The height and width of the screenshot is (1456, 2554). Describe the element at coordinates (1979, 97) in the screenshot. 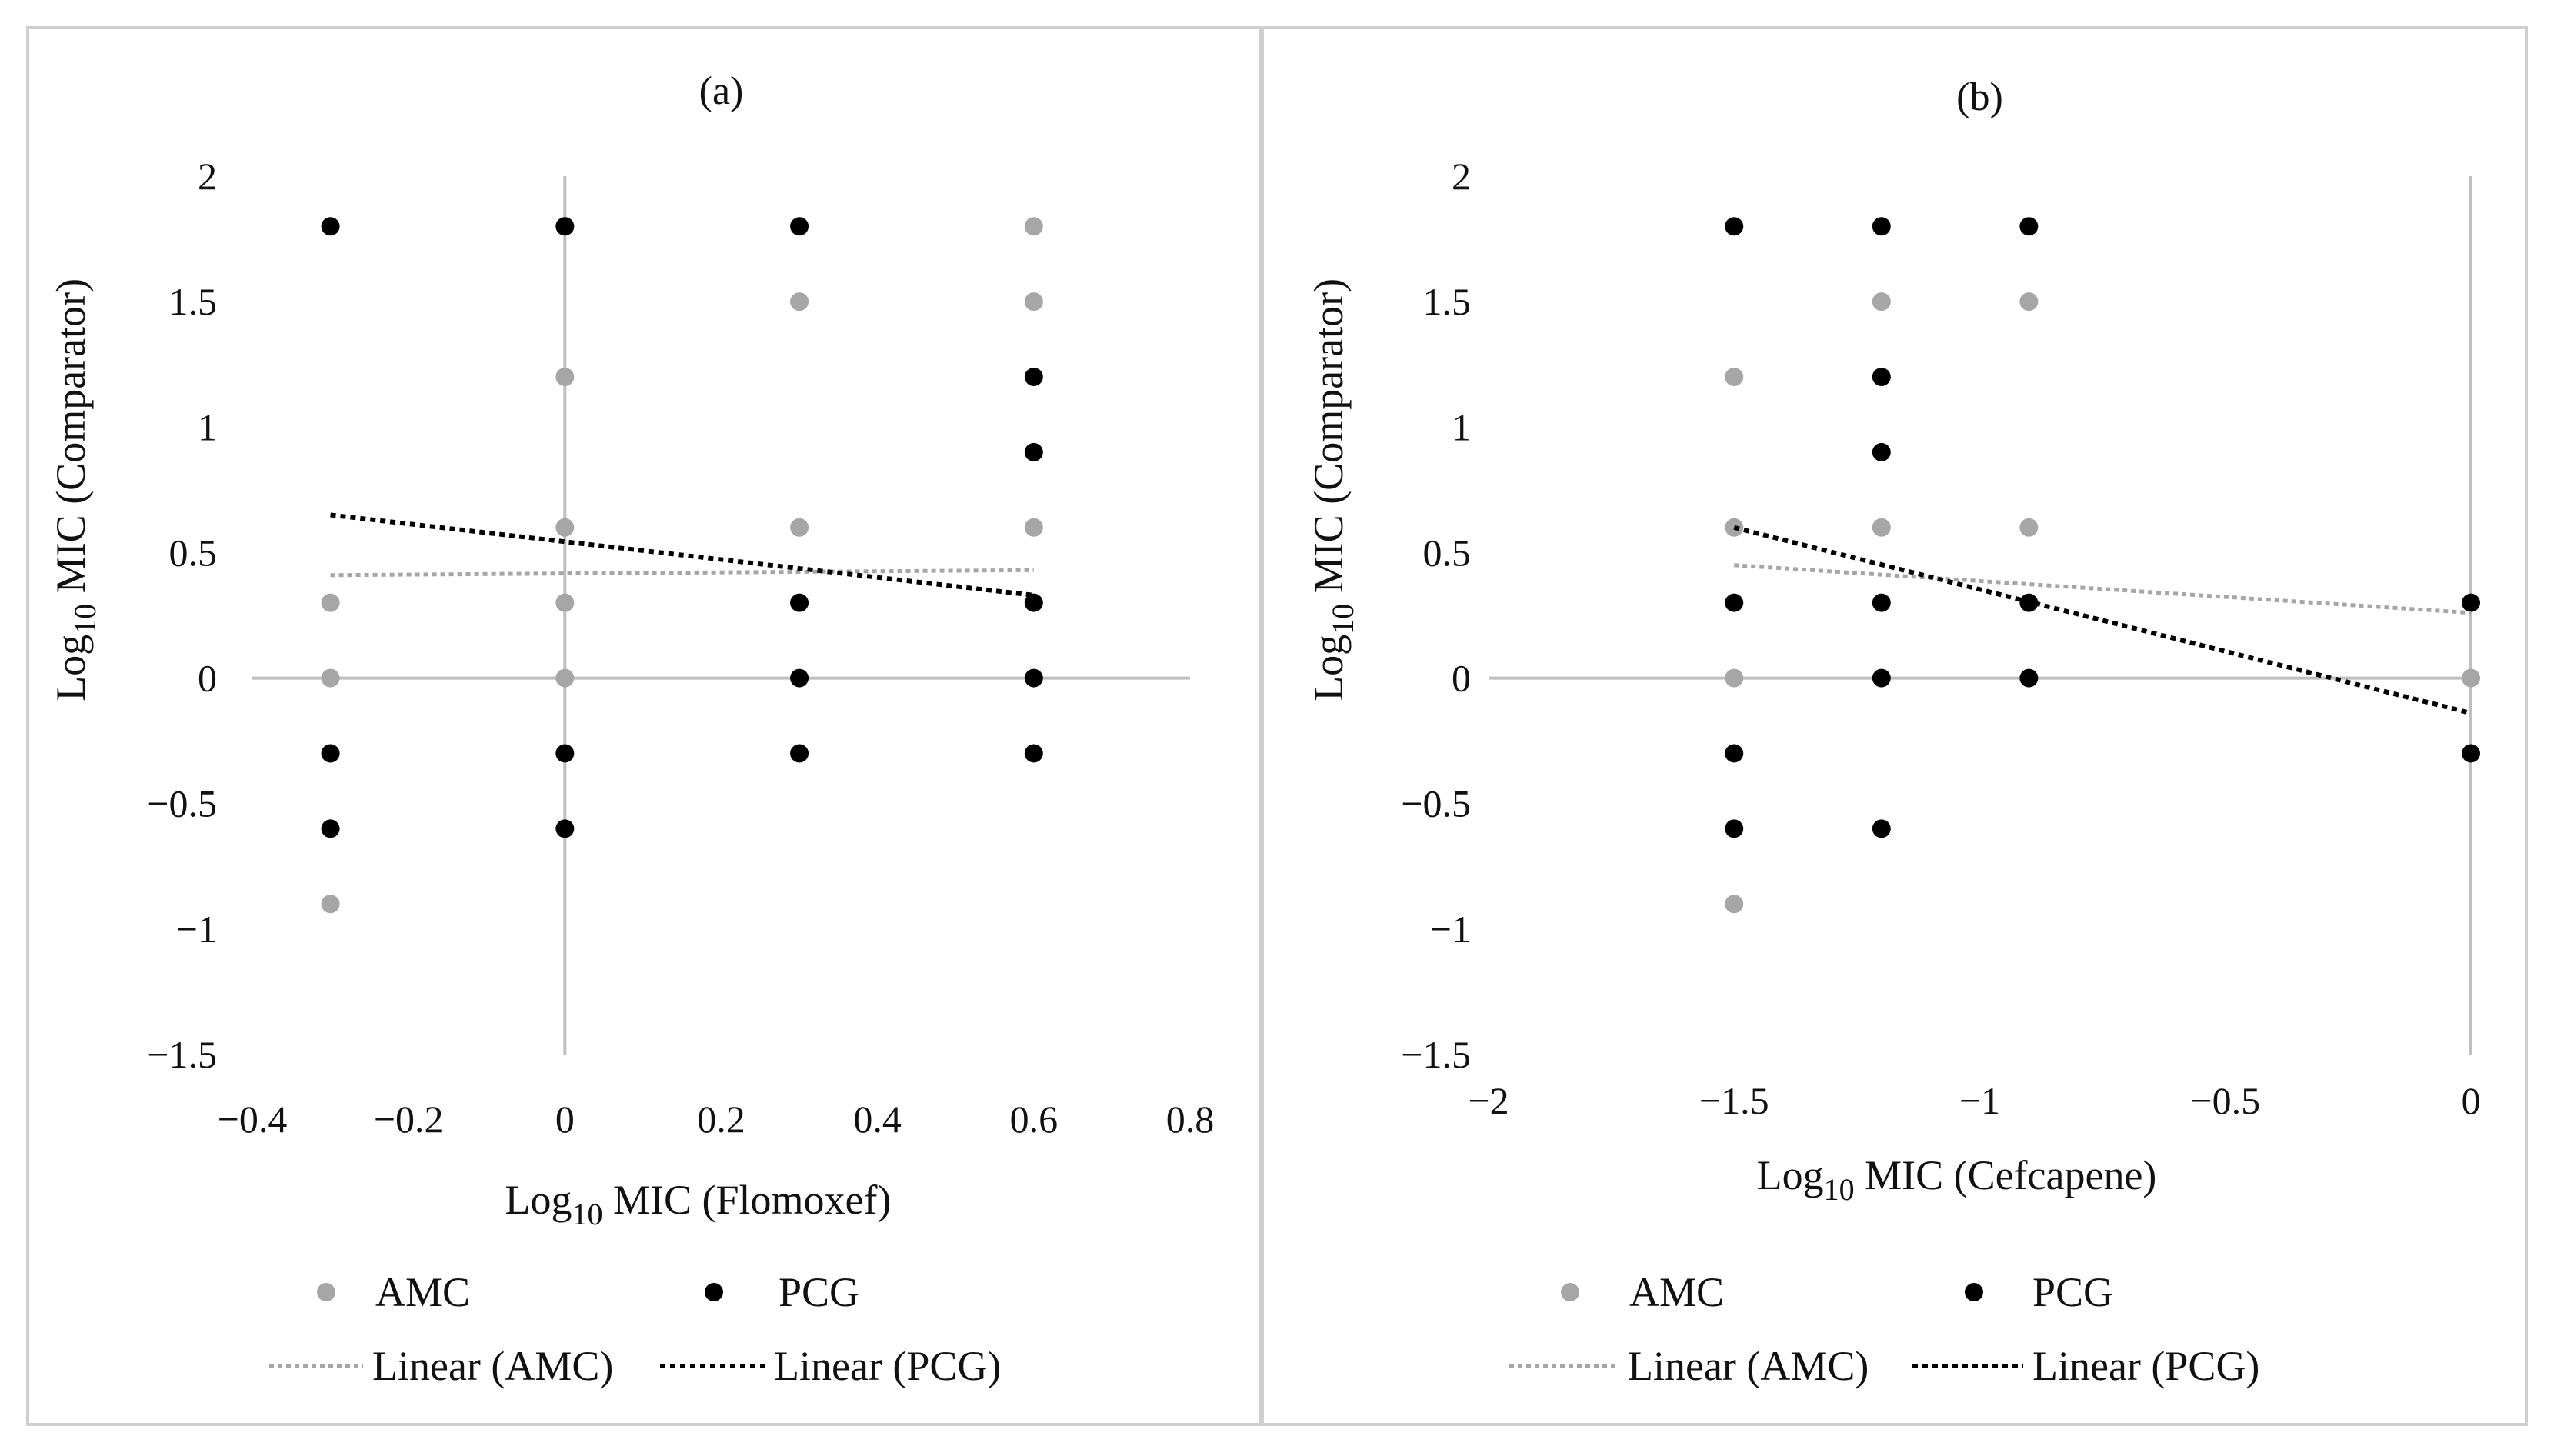

I see `chart-title: (b)` at that location.